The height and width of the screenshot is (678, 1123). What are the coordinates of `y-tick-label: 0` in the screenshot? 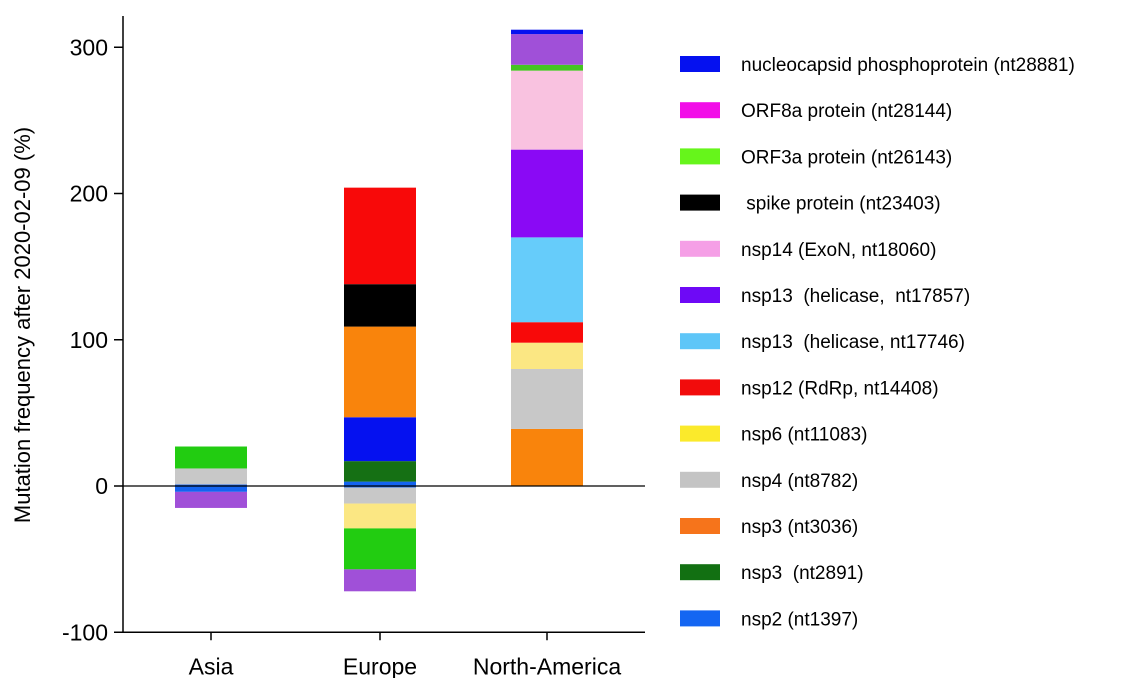 It's located at (101, 486).